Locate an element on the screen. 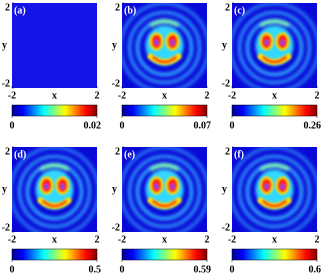  panel-label: (f) is located at coordinates (239, 154).